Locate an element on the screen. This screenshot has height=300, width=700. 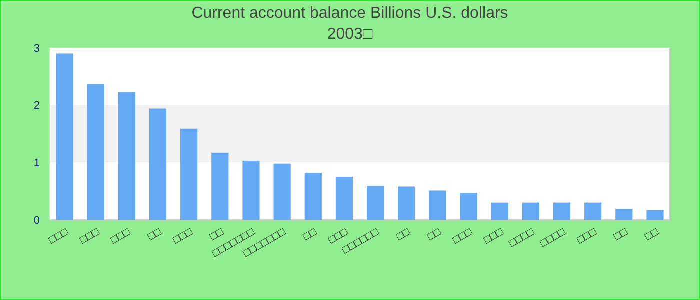
chart-title: Current account balance Billions U.S. dollars is located at coordinates (350, 13).